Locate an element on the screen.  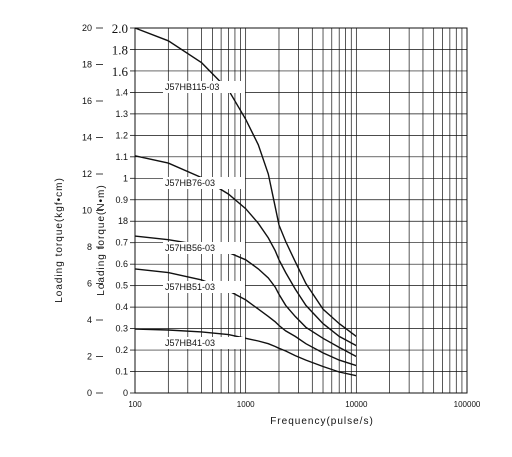
y-right-tick-label: 0.1 is located at coordinates (121, 372).